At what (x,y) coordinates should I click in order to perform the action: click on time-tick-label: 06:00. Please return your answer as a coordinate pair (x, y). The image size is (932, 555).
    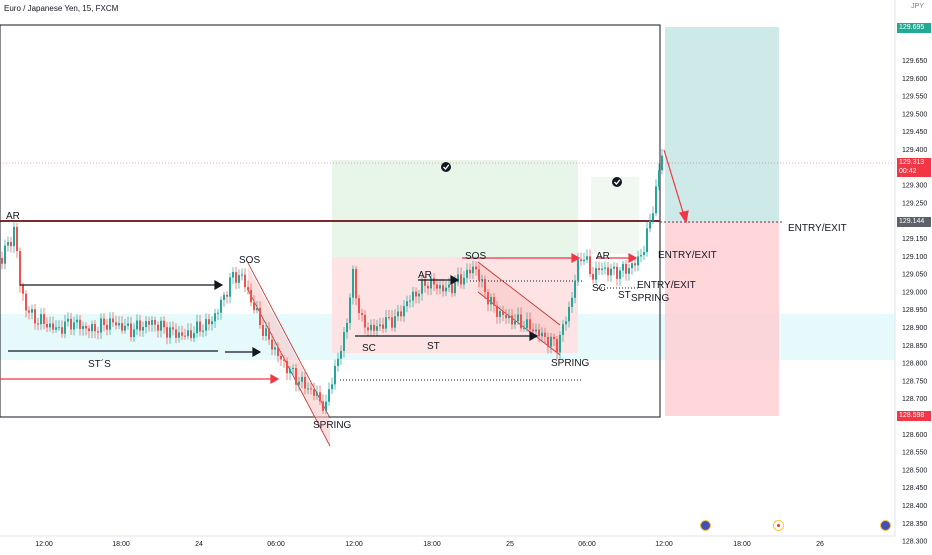
    Looking at the image, I should click on (587, 544).